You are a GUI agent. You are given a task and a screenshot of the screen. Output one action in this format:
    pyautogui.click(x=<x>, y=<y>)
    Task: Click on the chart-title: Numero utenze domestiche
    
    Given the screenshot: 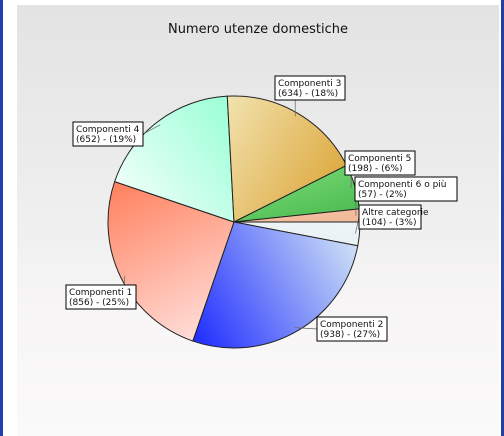 What is the action you would take?
    pyautogui.click(x=258, y=29)
    